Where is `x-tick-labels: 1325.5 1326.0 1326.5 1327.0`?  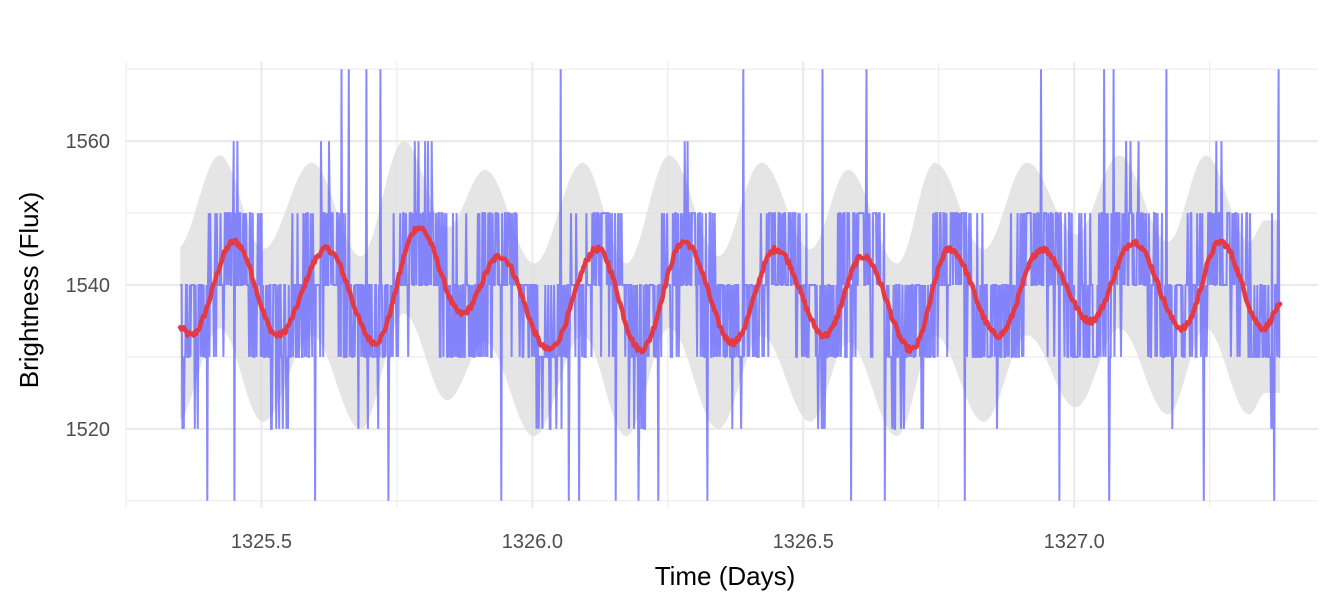
x-tick-labels: 1325.5 1326.0 1326.5 1327.0 is located at coordinates (668, 542).